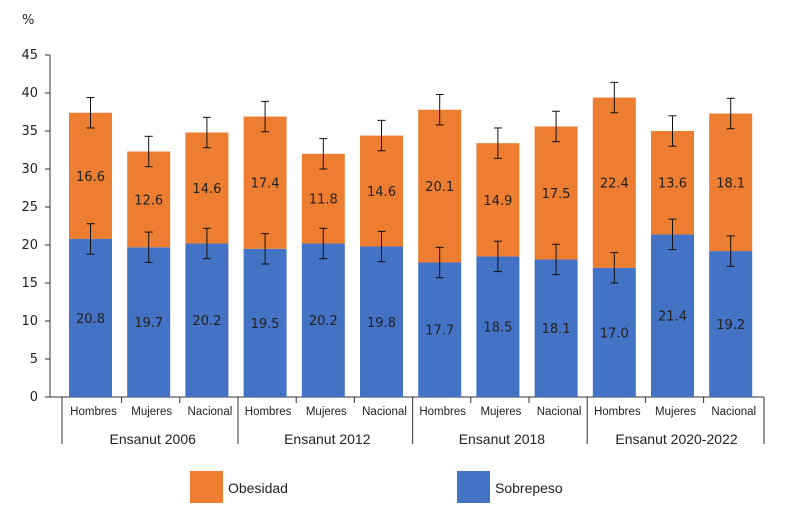 The image size is (797, 511). I want to click on data-label-sobrepeso: 19.7, so click(148, 323).